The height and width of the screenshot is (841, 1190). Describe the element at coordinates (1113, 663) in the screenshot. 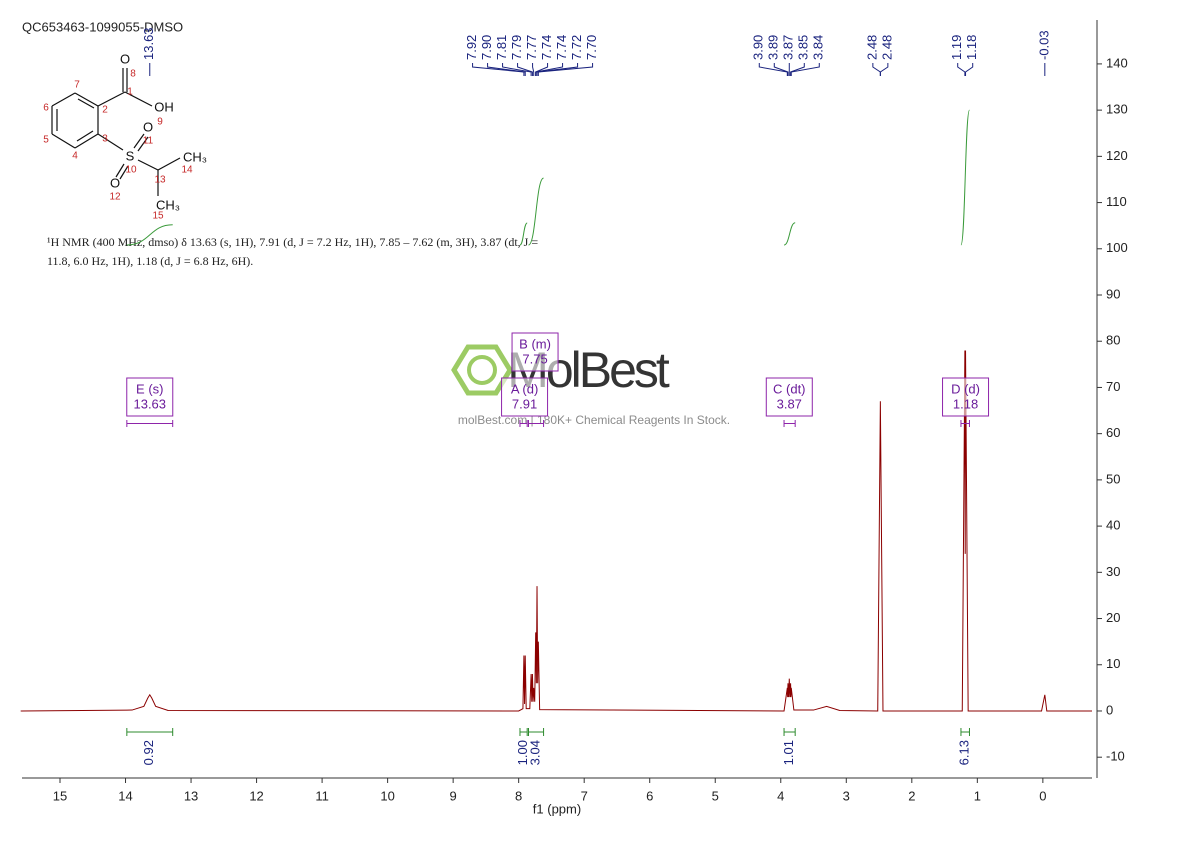

I see `y-tick-label: 10` at that location.